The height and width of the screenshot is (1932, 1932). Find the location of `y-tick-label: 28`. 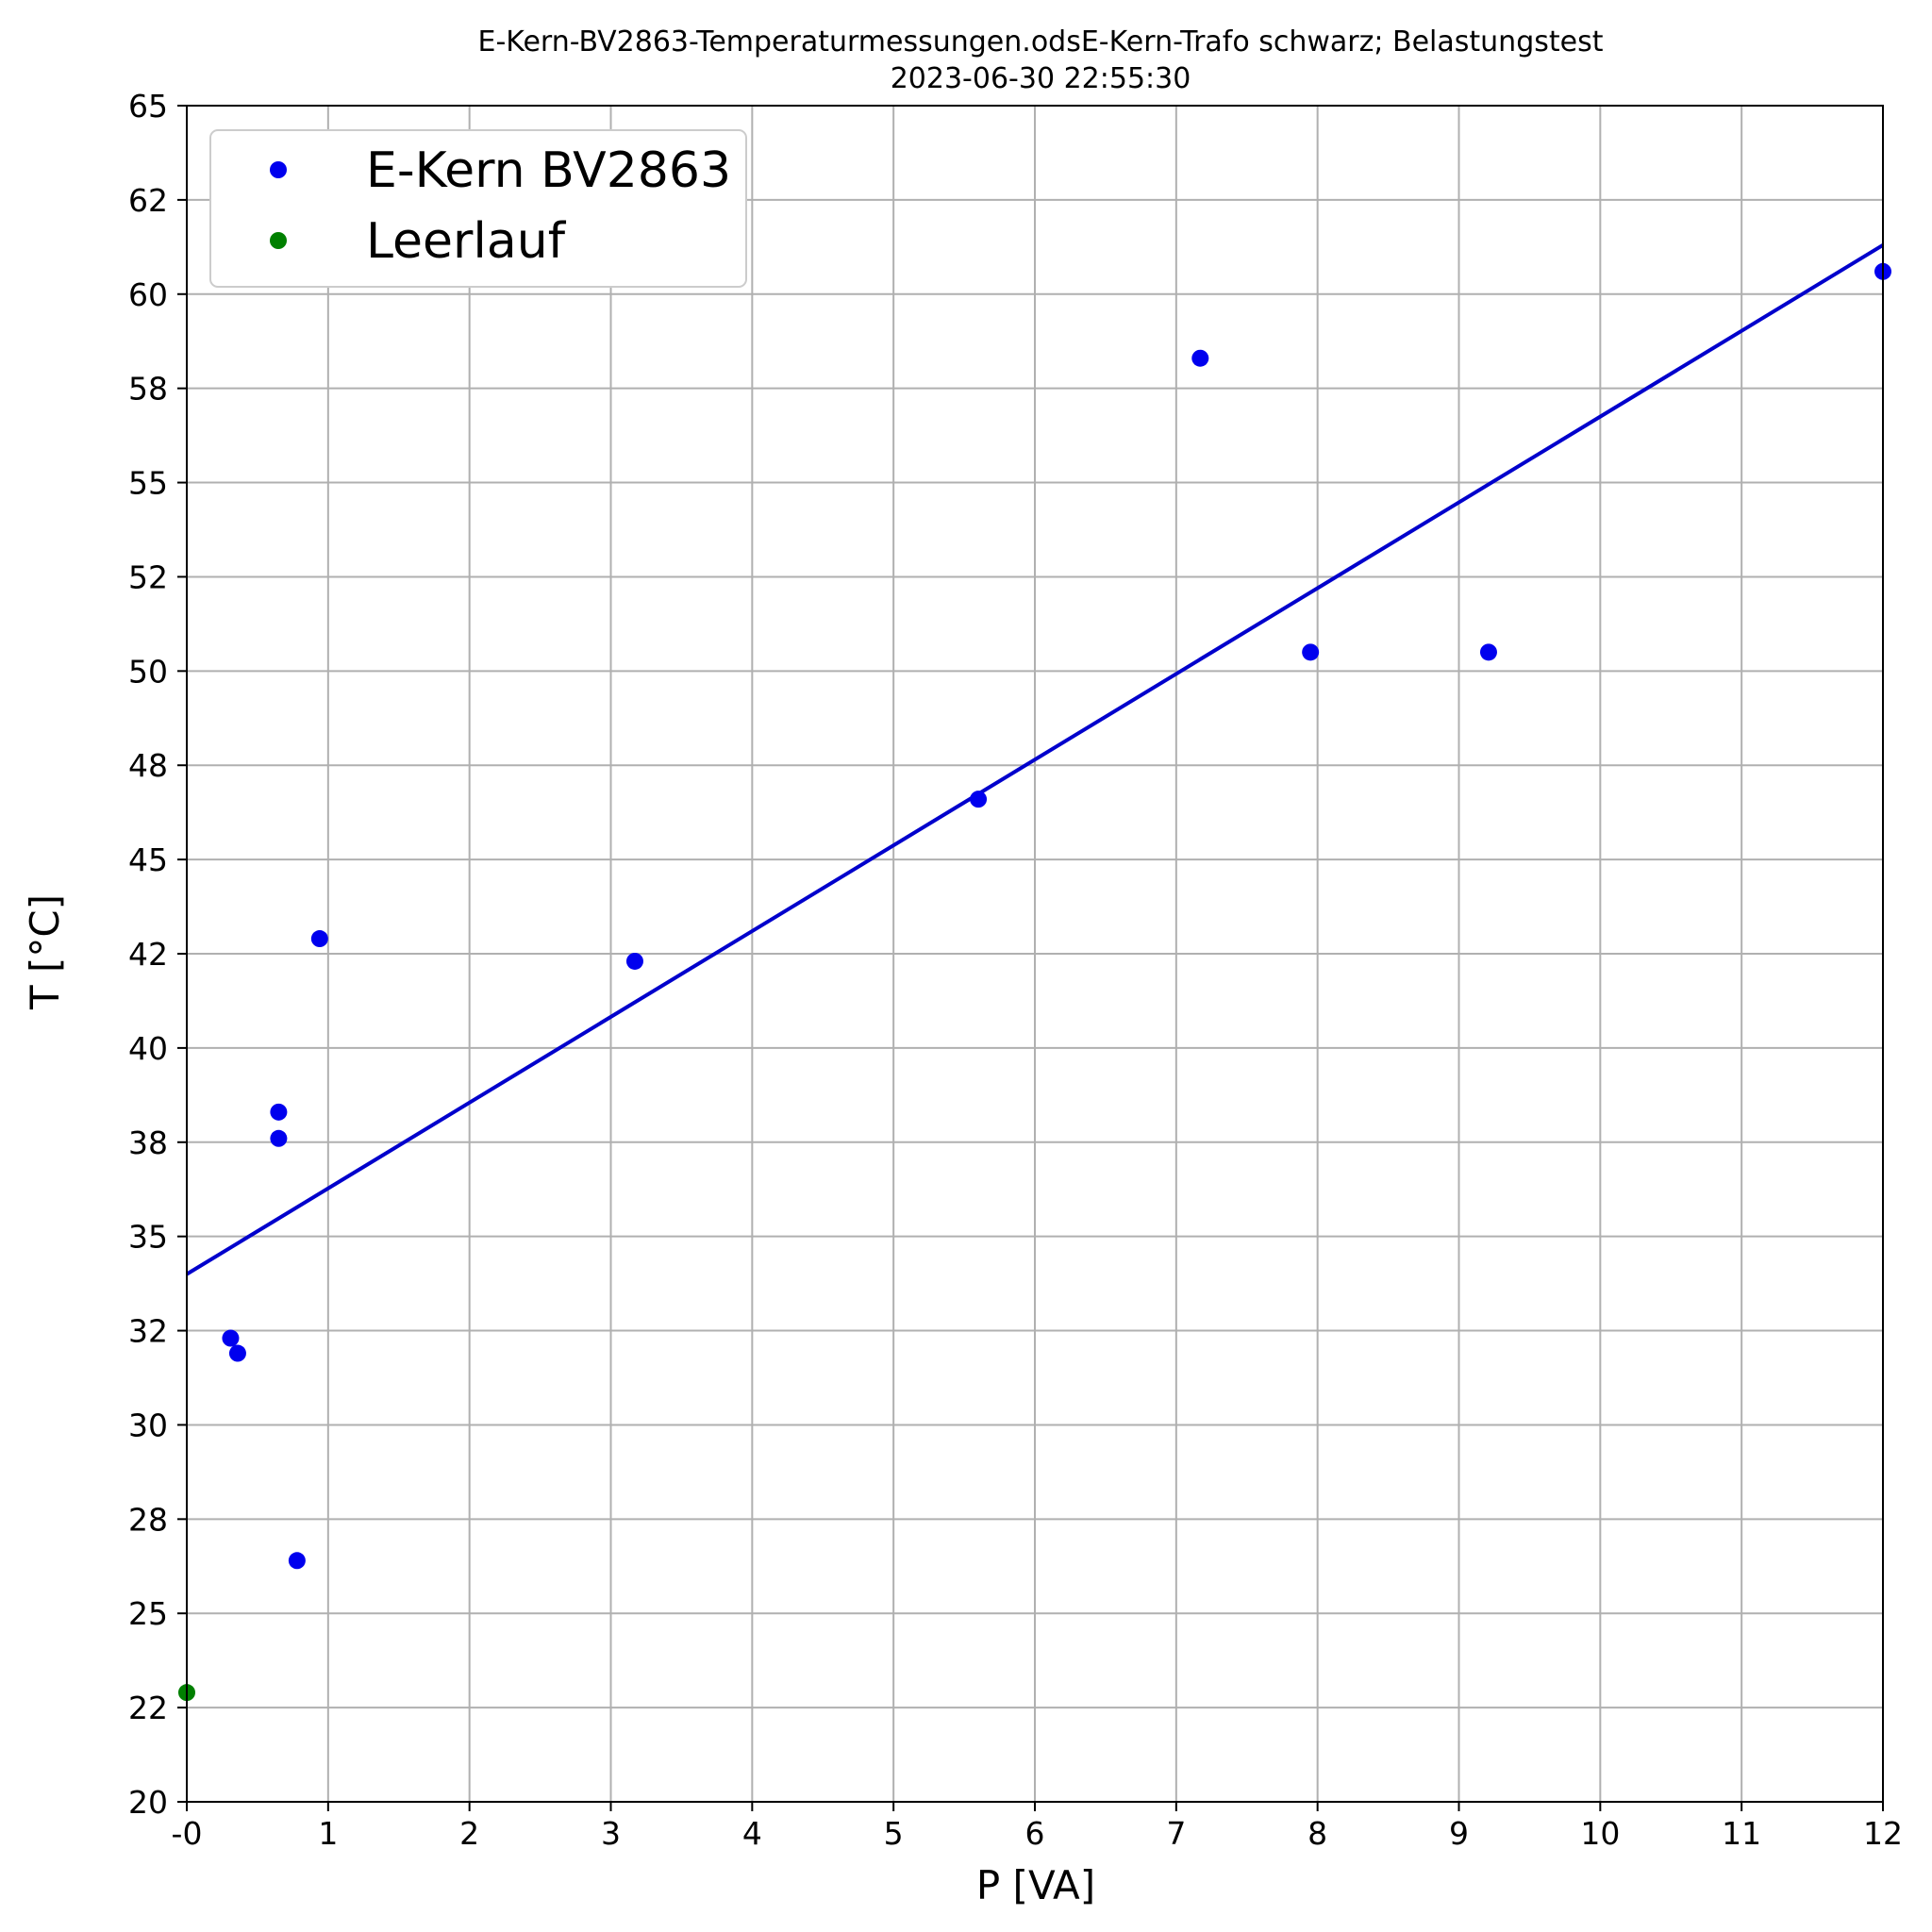

y-tick-label: 28 is located at coordinates (148, 1520).